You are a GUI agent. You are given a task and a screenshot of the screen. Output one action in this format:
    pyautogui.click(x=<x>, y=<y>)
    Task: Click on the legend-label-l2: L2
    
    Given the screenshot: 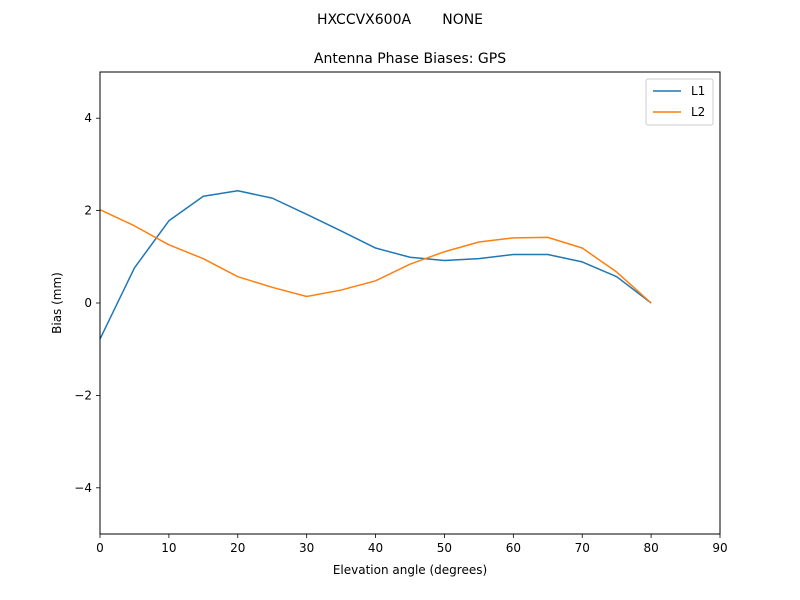 What is the action you would take?
    pyautogui.click(x=698, y=112)
    